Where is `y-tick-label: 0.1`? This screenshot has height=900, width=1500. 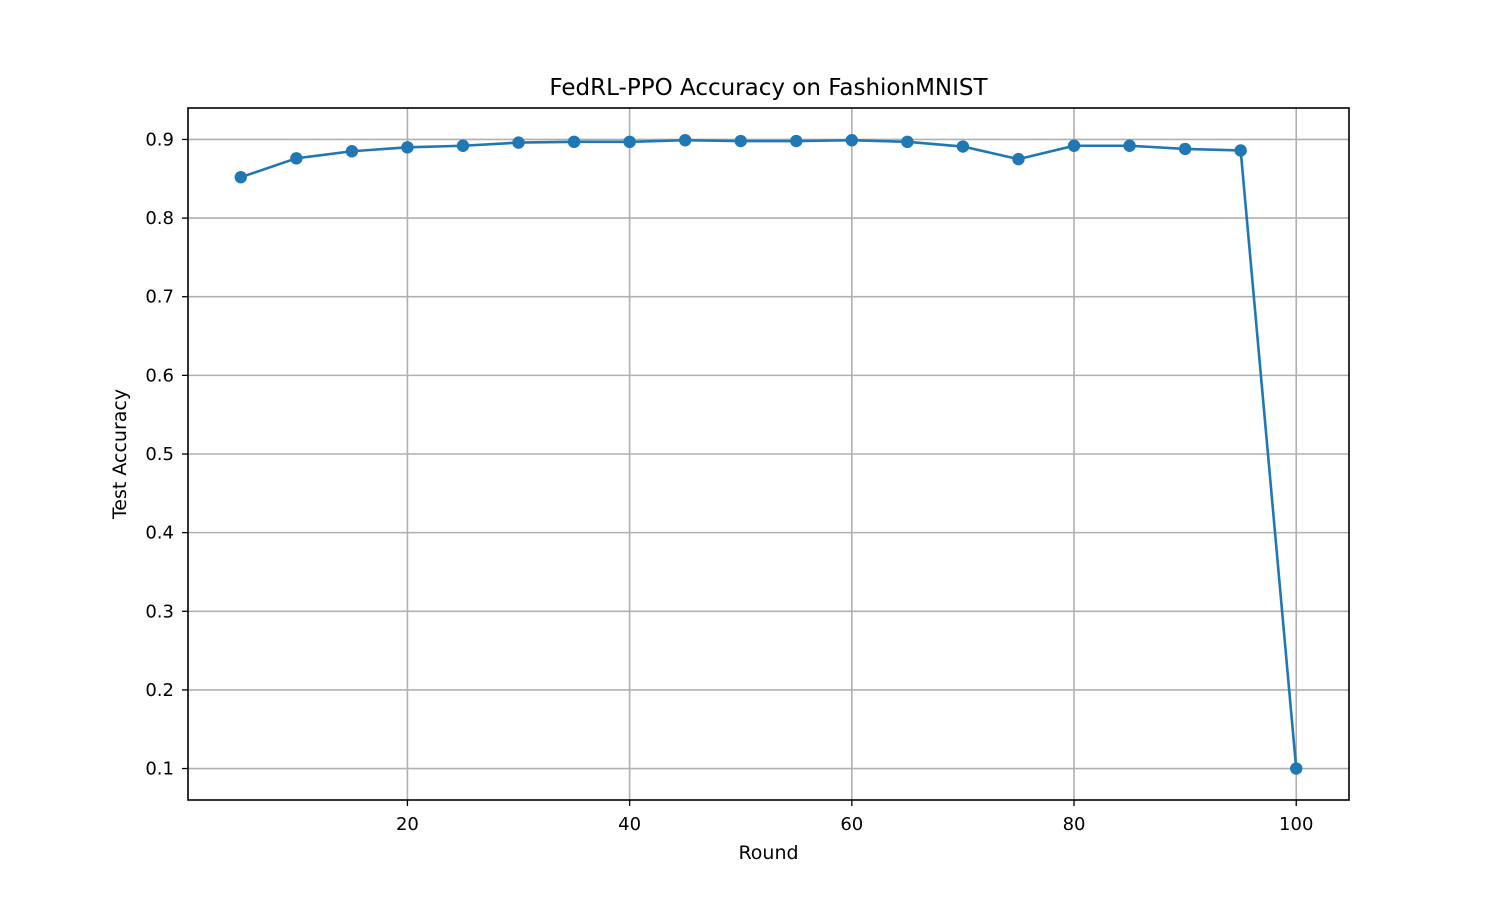 y-tick-label: 0.1 is located at coordinates (159, 769).